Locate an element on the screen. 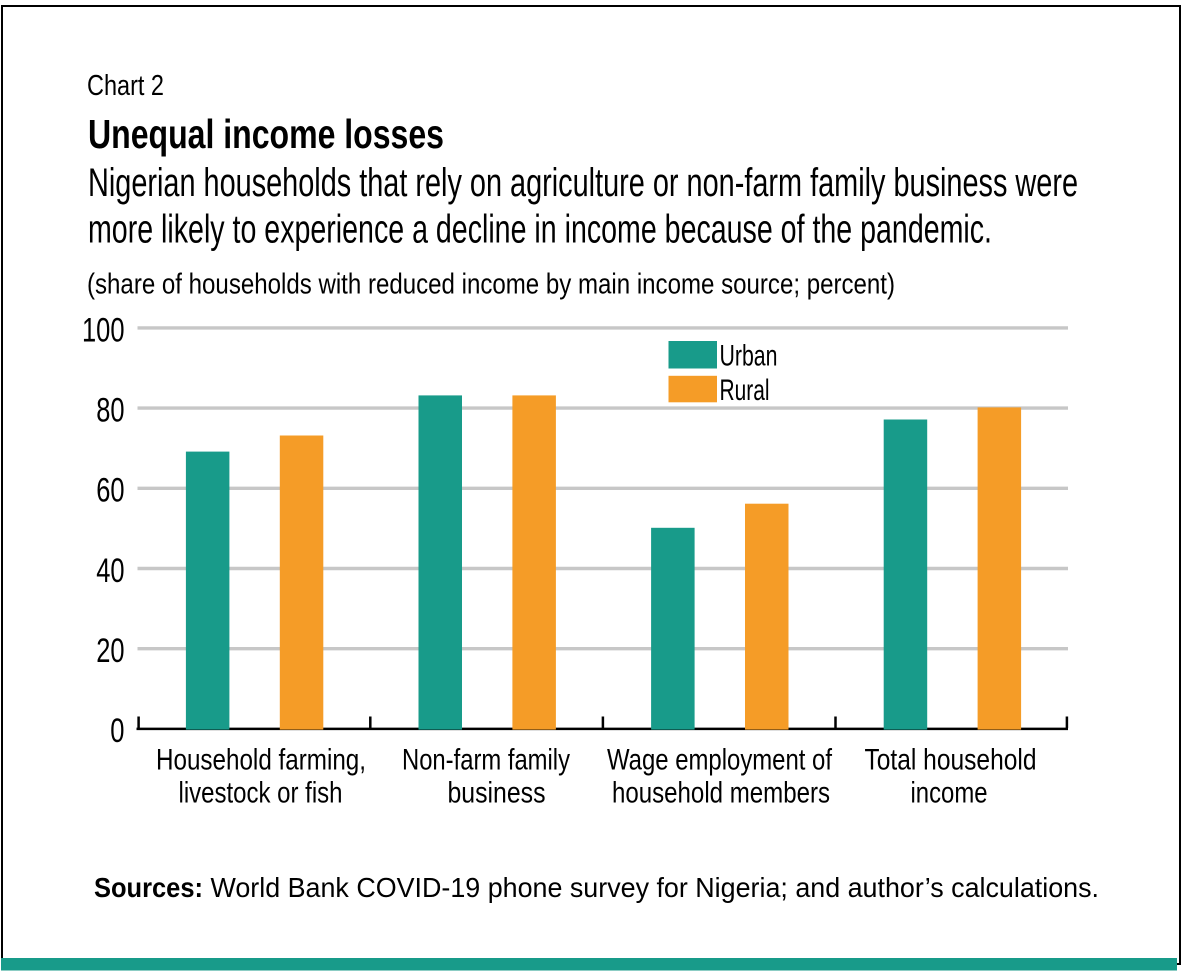 This screenshot has width=1182, height=976. svg-text: Rural is located at coordinates (745, 390).